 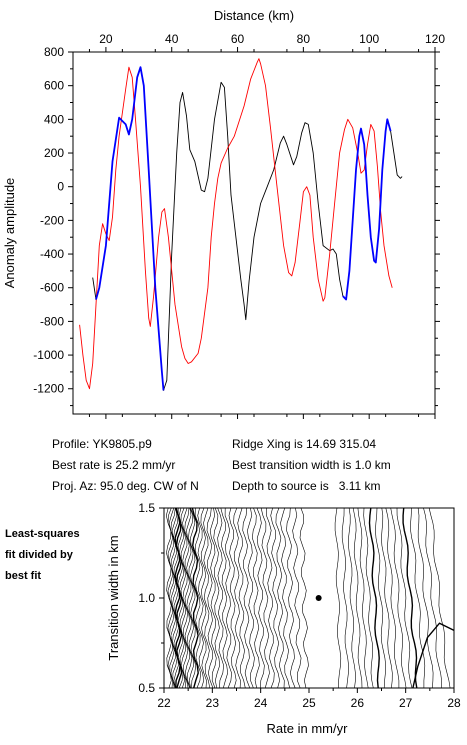 What do you see at coordinates (60, 187) in the screenshot?
I see `y-tick-label: 0` at bounding box center [60, 187].